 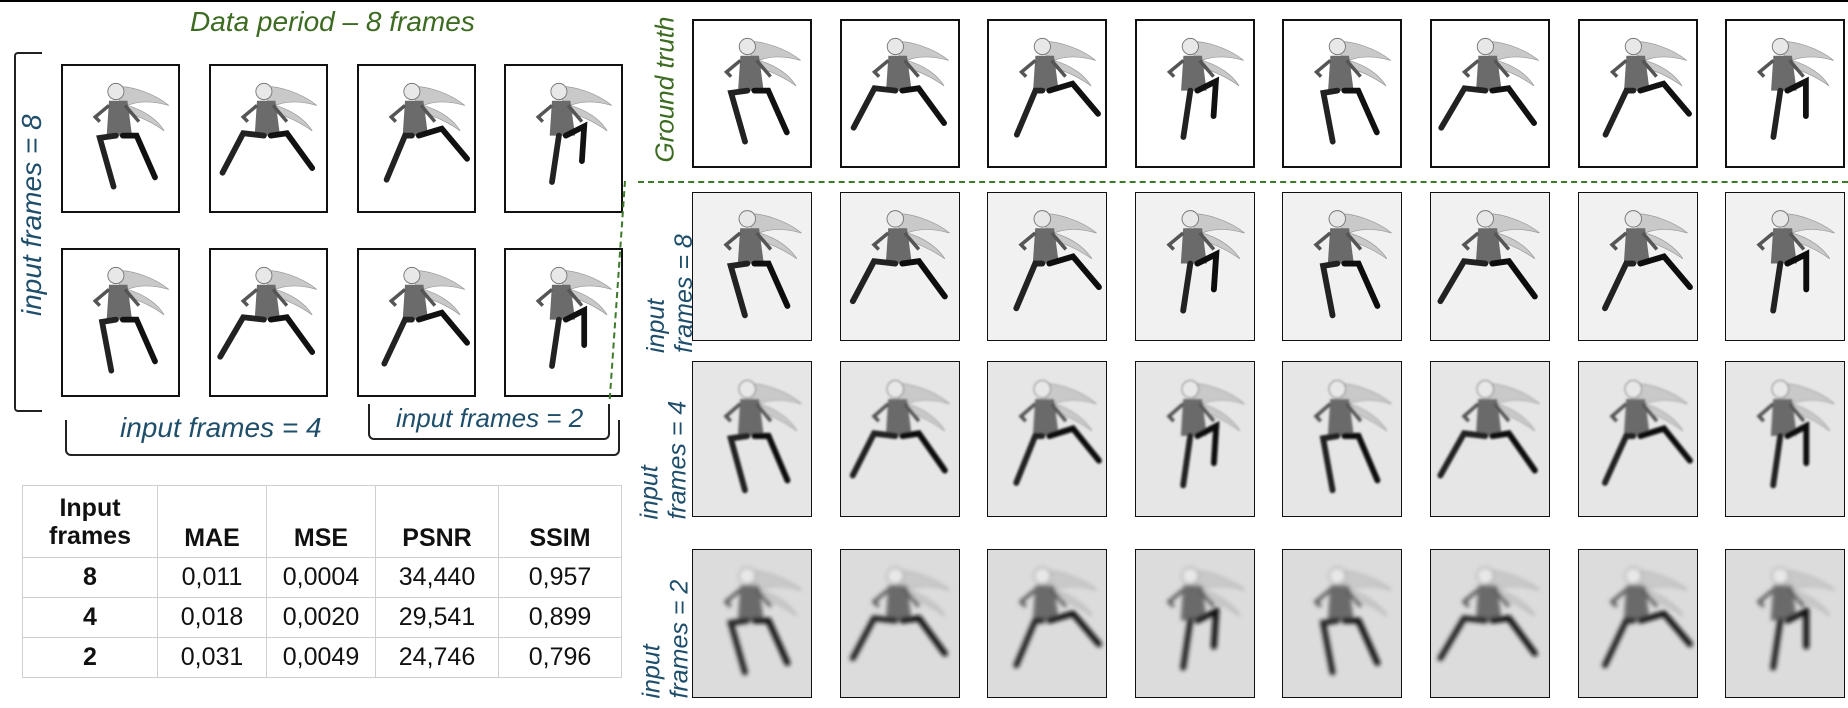 I want to click on table-row: 8 0,011 0,0004 34,440 0,957, so click(x=322, y=577).